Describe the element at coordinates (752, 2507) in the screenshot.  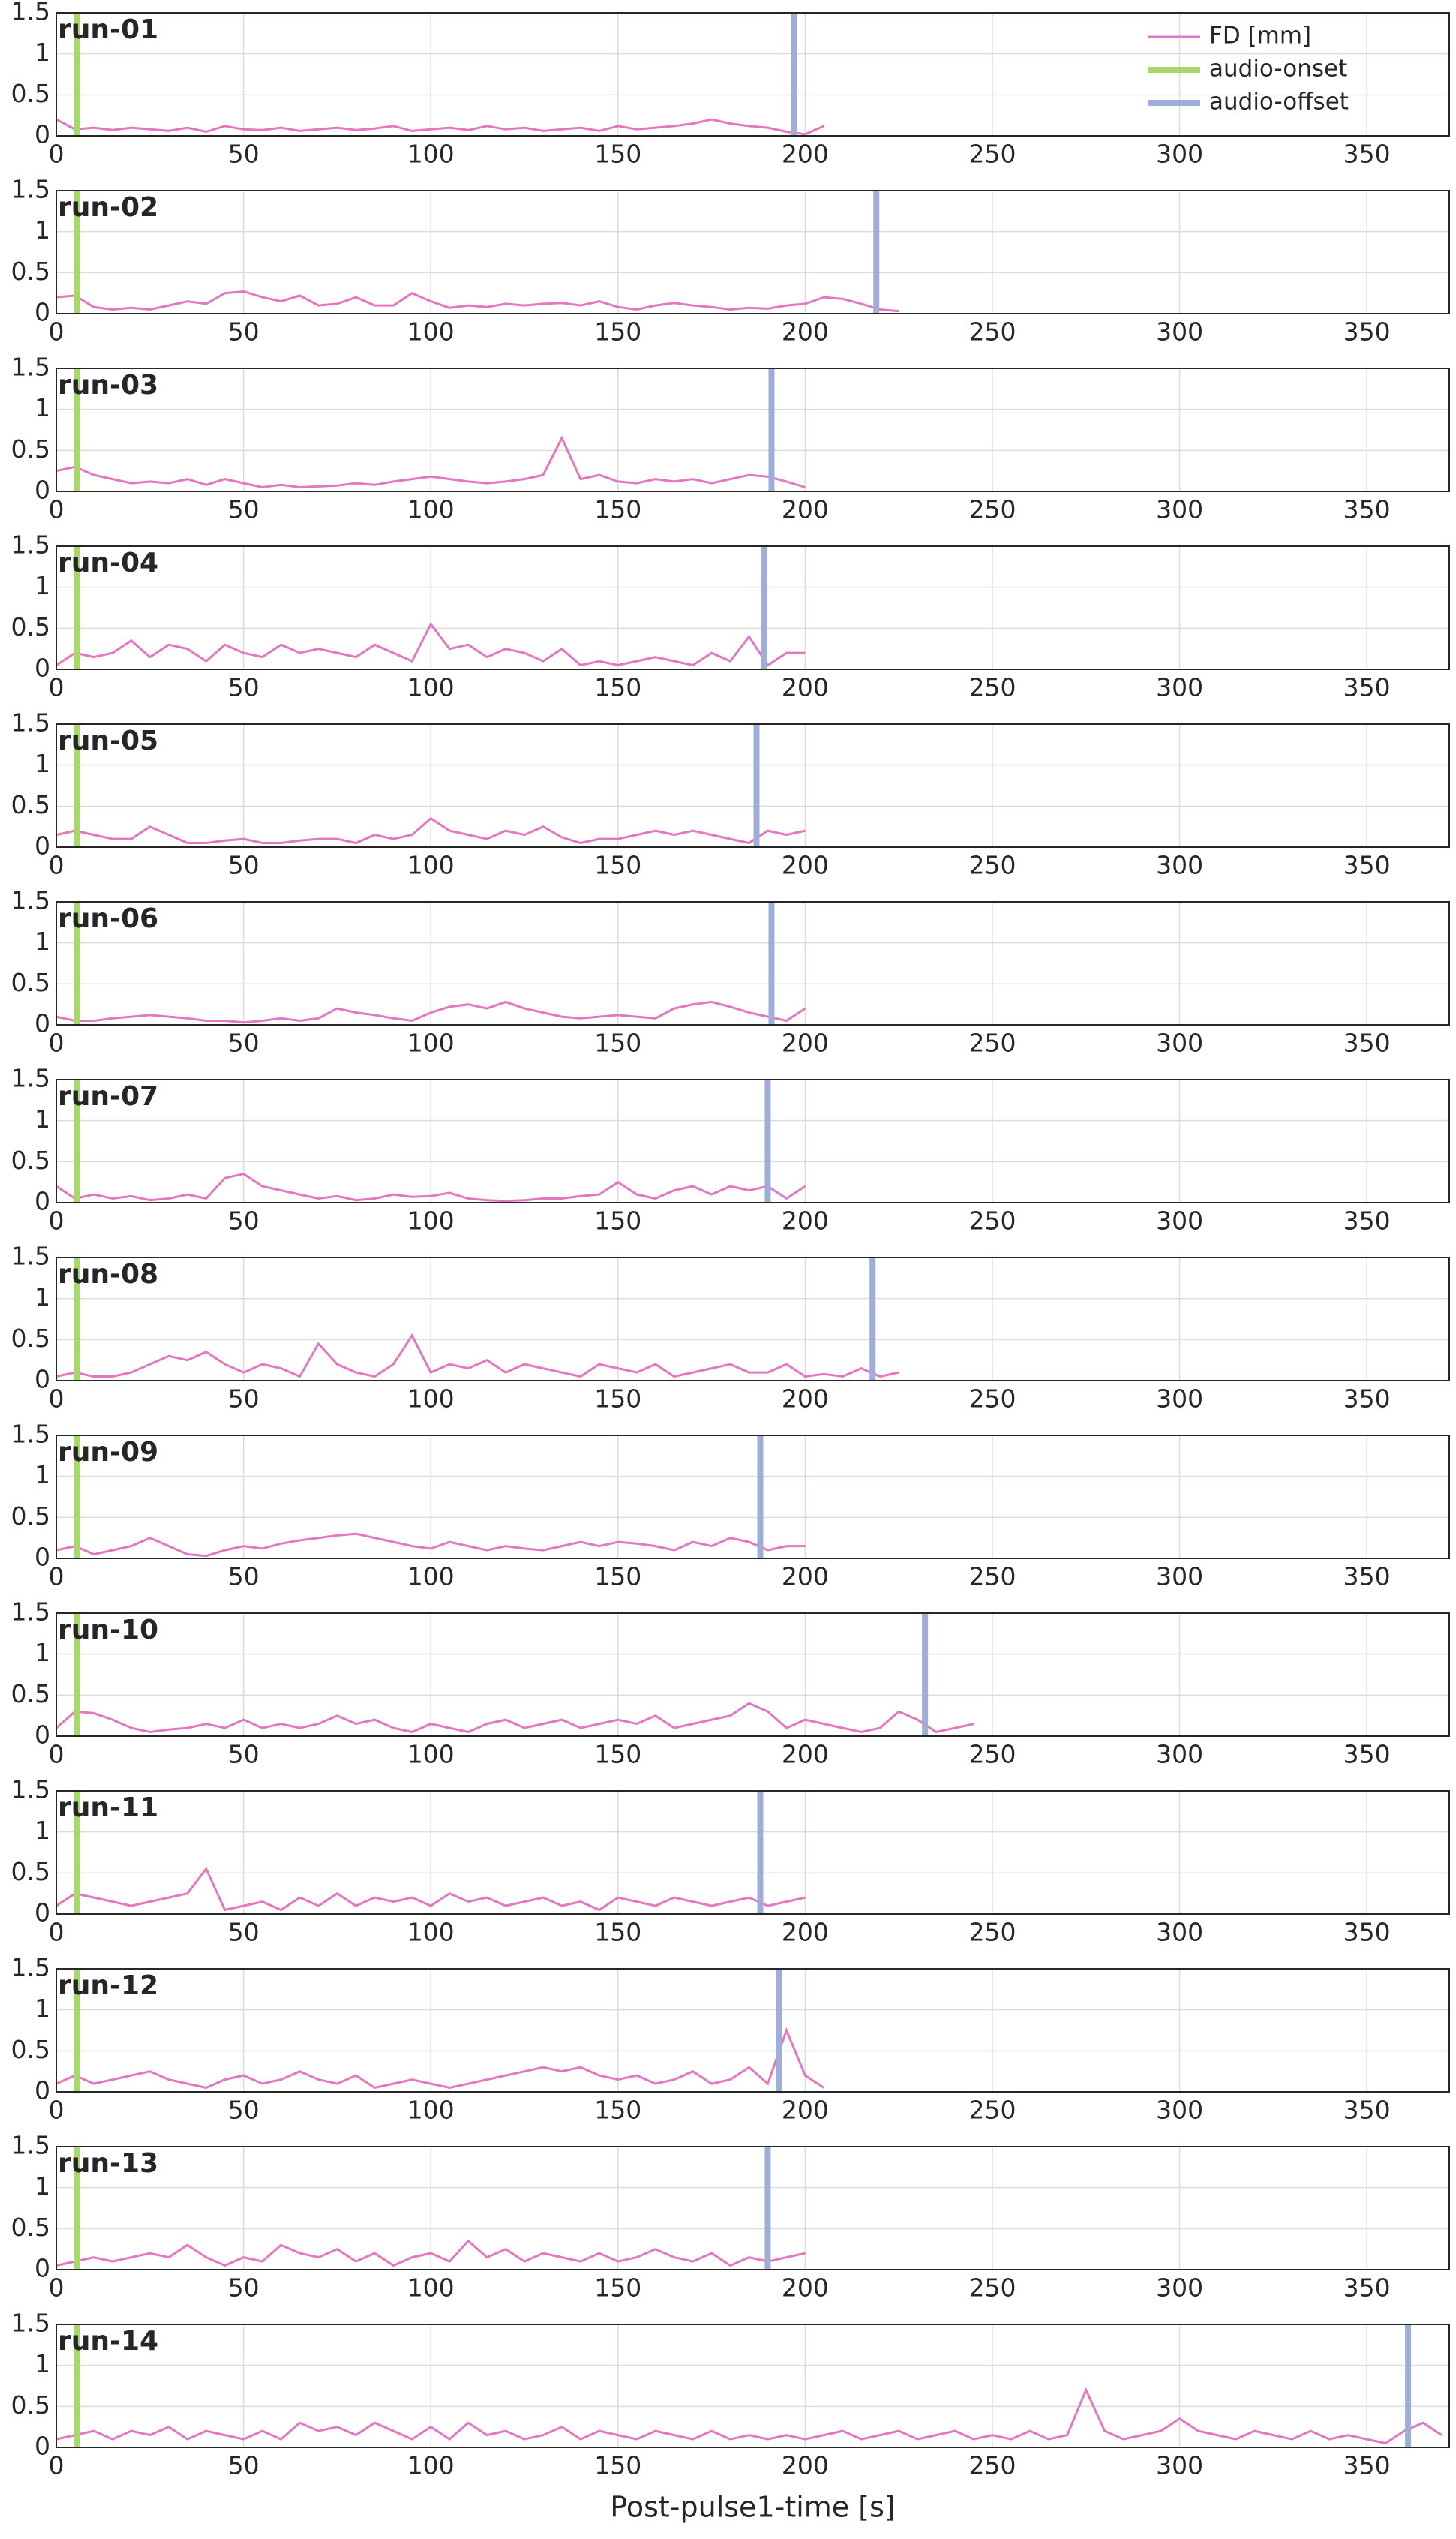
I see `x-axis-label: Post-pulse1-time [s]` at that location.